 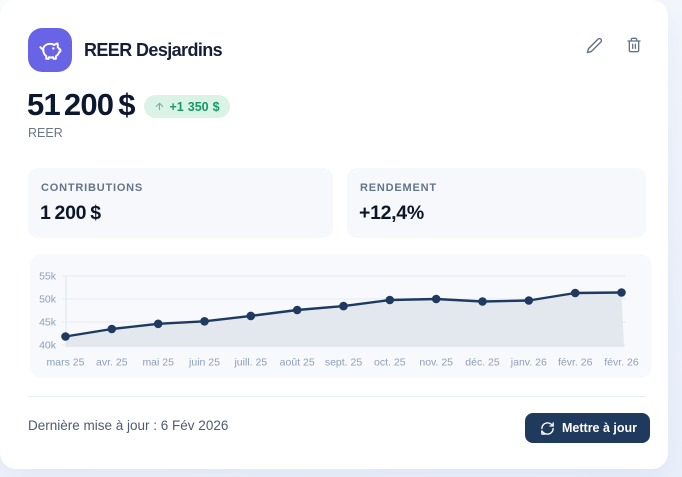 I want to click on svg-text: oct. 25, so click(x=390, y=363).